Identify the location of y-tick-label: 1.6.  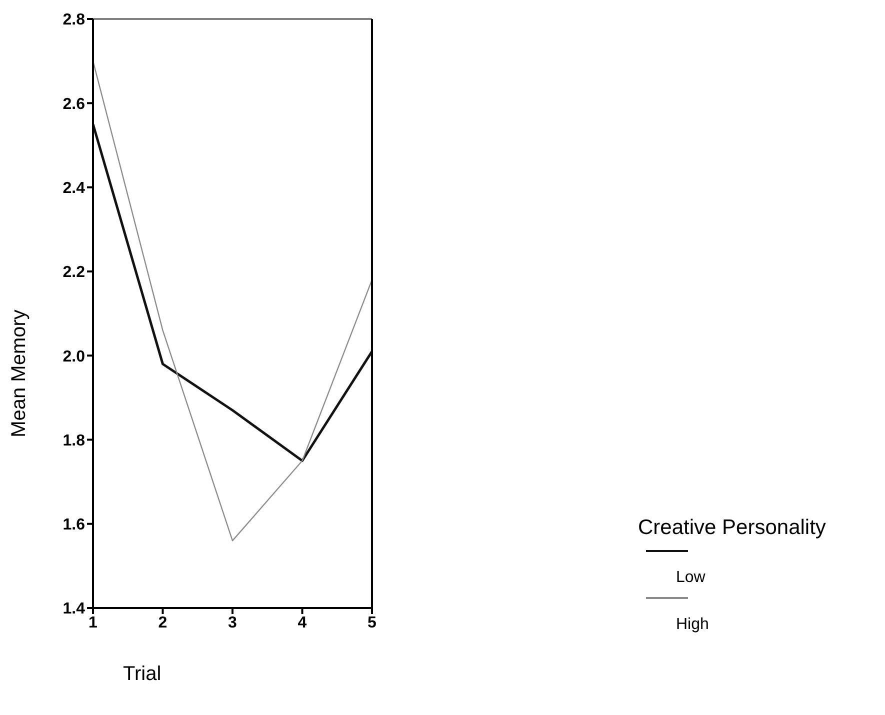
(74, 525).